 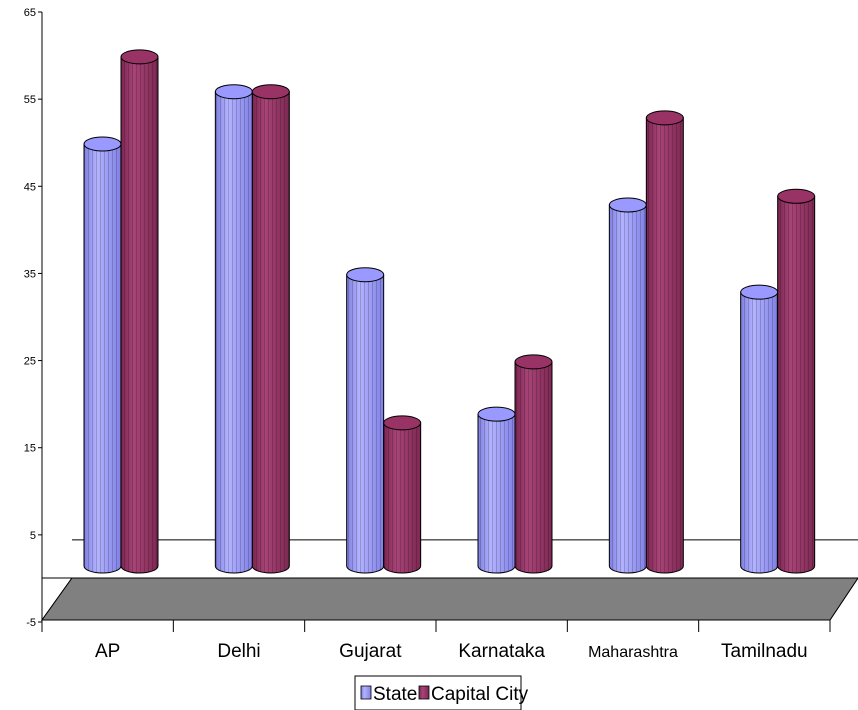 I want to click on legend: State Capital City, so click(x=441, y=692).